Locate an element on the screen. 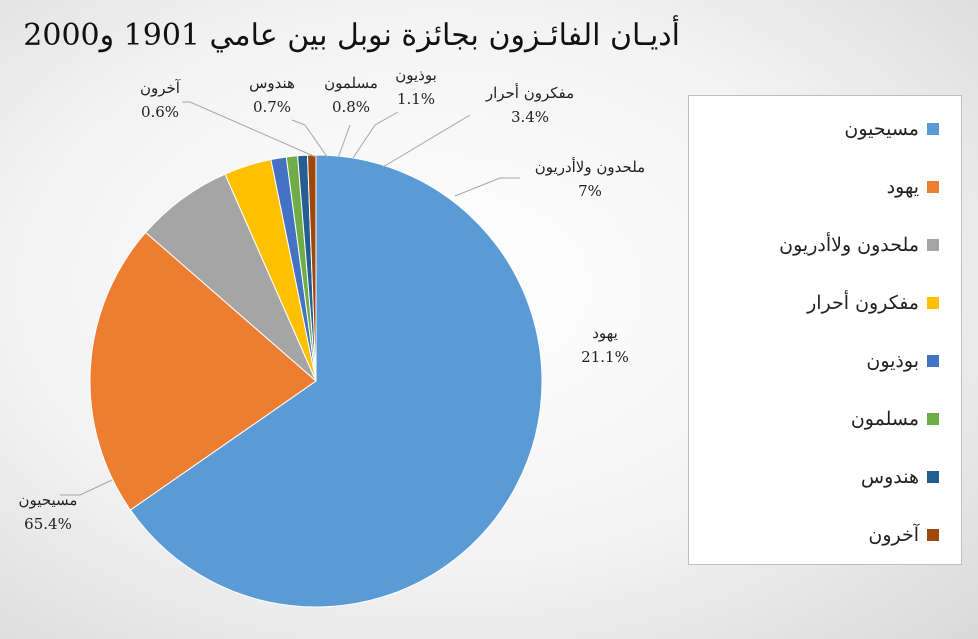 Image resolution: width=978 pixels, height=639 pixels. slice-label-name-7: هندوس is located at coordinates (272, 83).